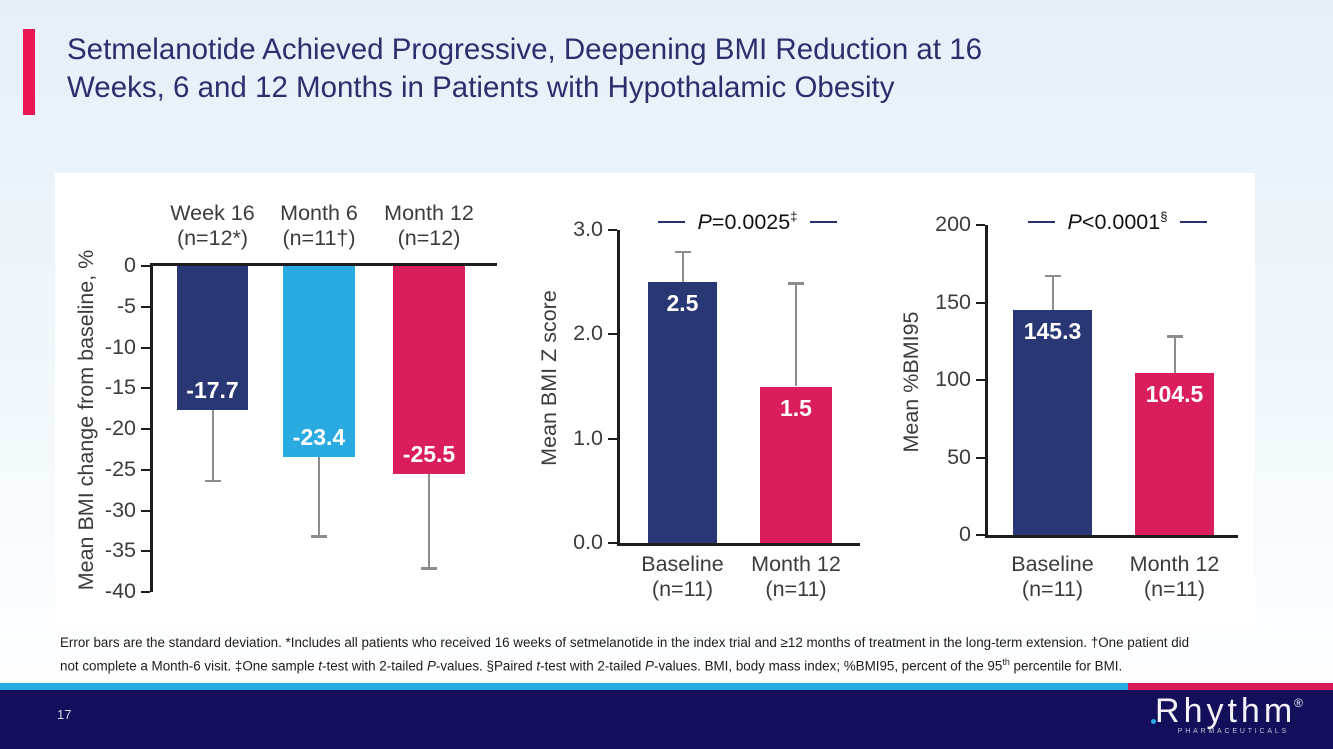 The width and height of the screenshot is (1333, 749). Describe the element at coordinates (429, 370) in the screenshot. I see `bar: -25.5` at that location.